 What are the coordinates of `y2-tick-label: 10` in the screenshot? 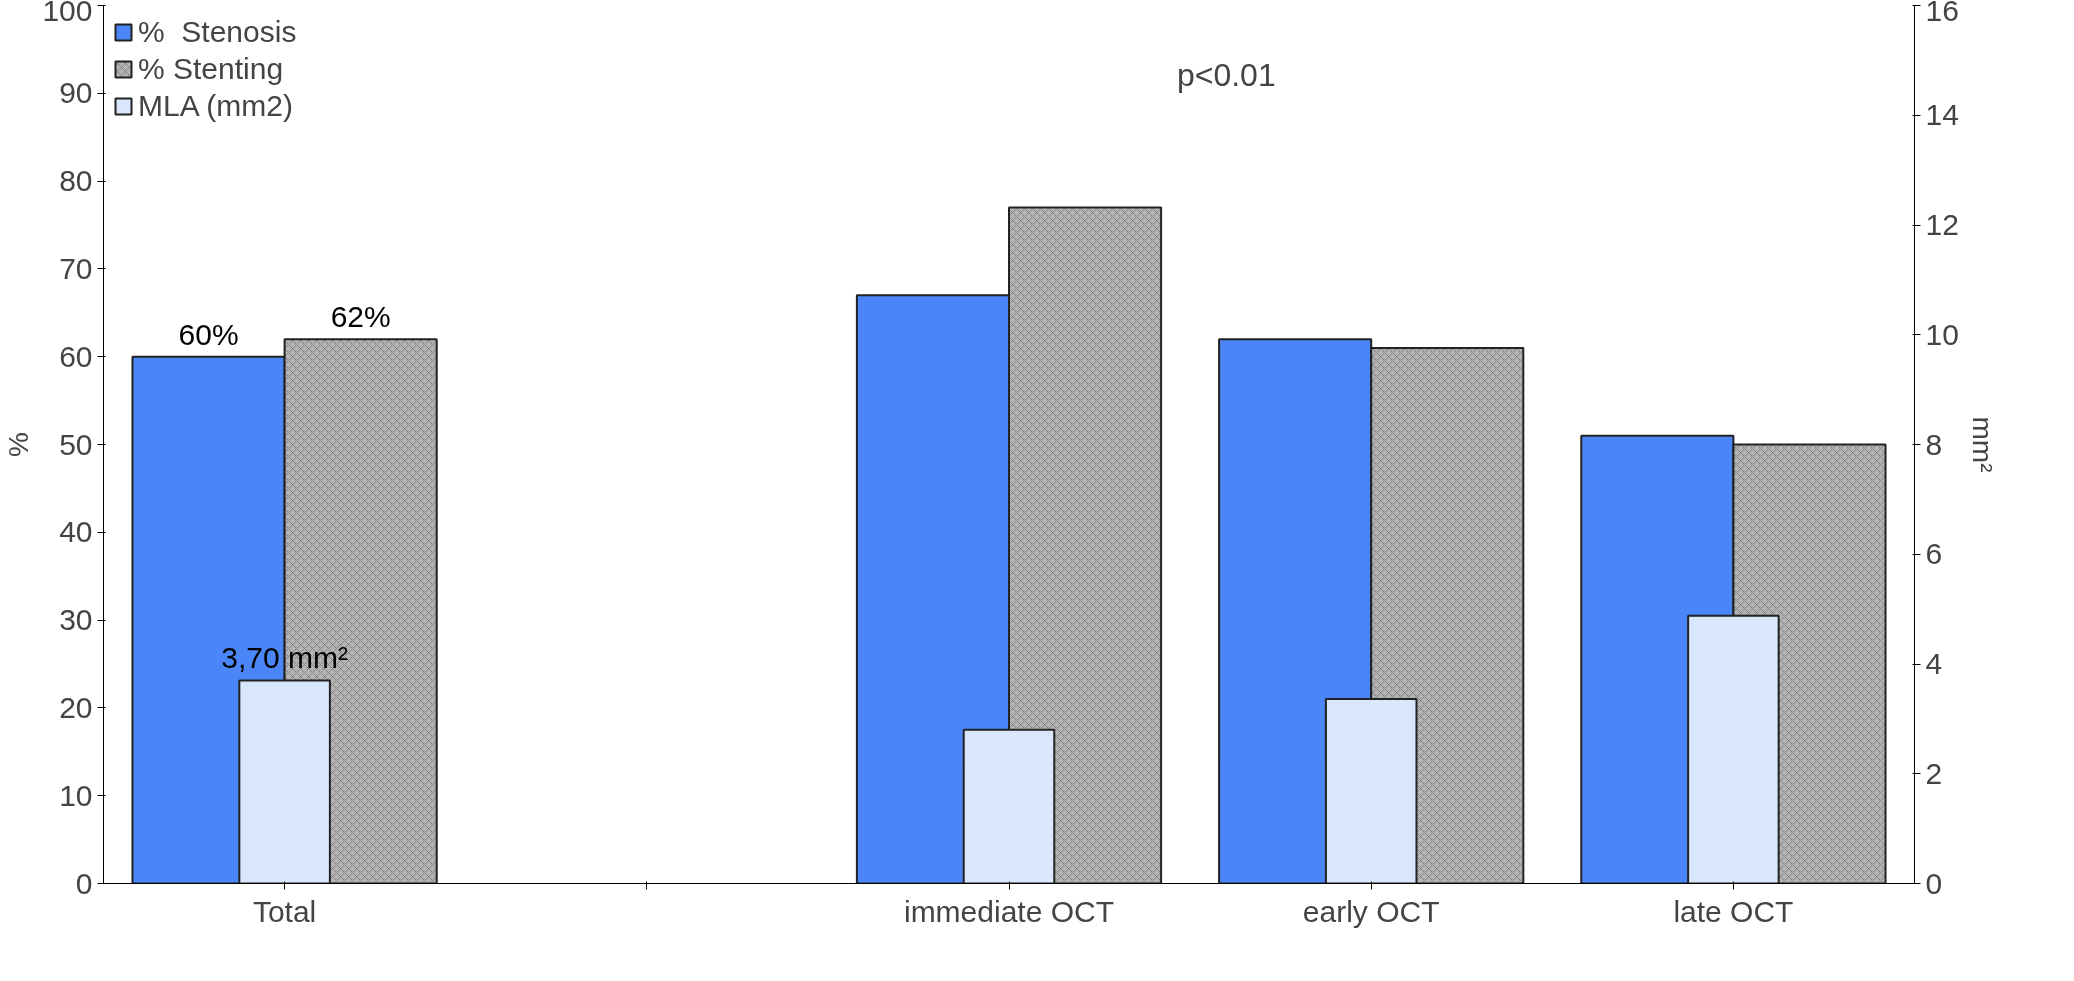 It's located at (1942, 334).